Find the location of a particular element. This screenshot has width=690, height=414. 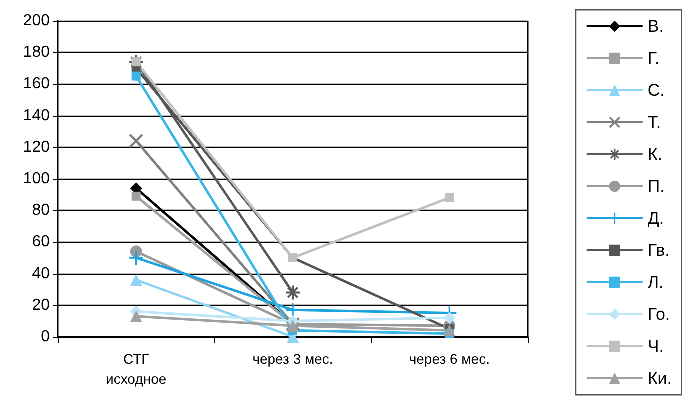

x-tick-label: СТГ исходное is located at coordinates (136, 369).